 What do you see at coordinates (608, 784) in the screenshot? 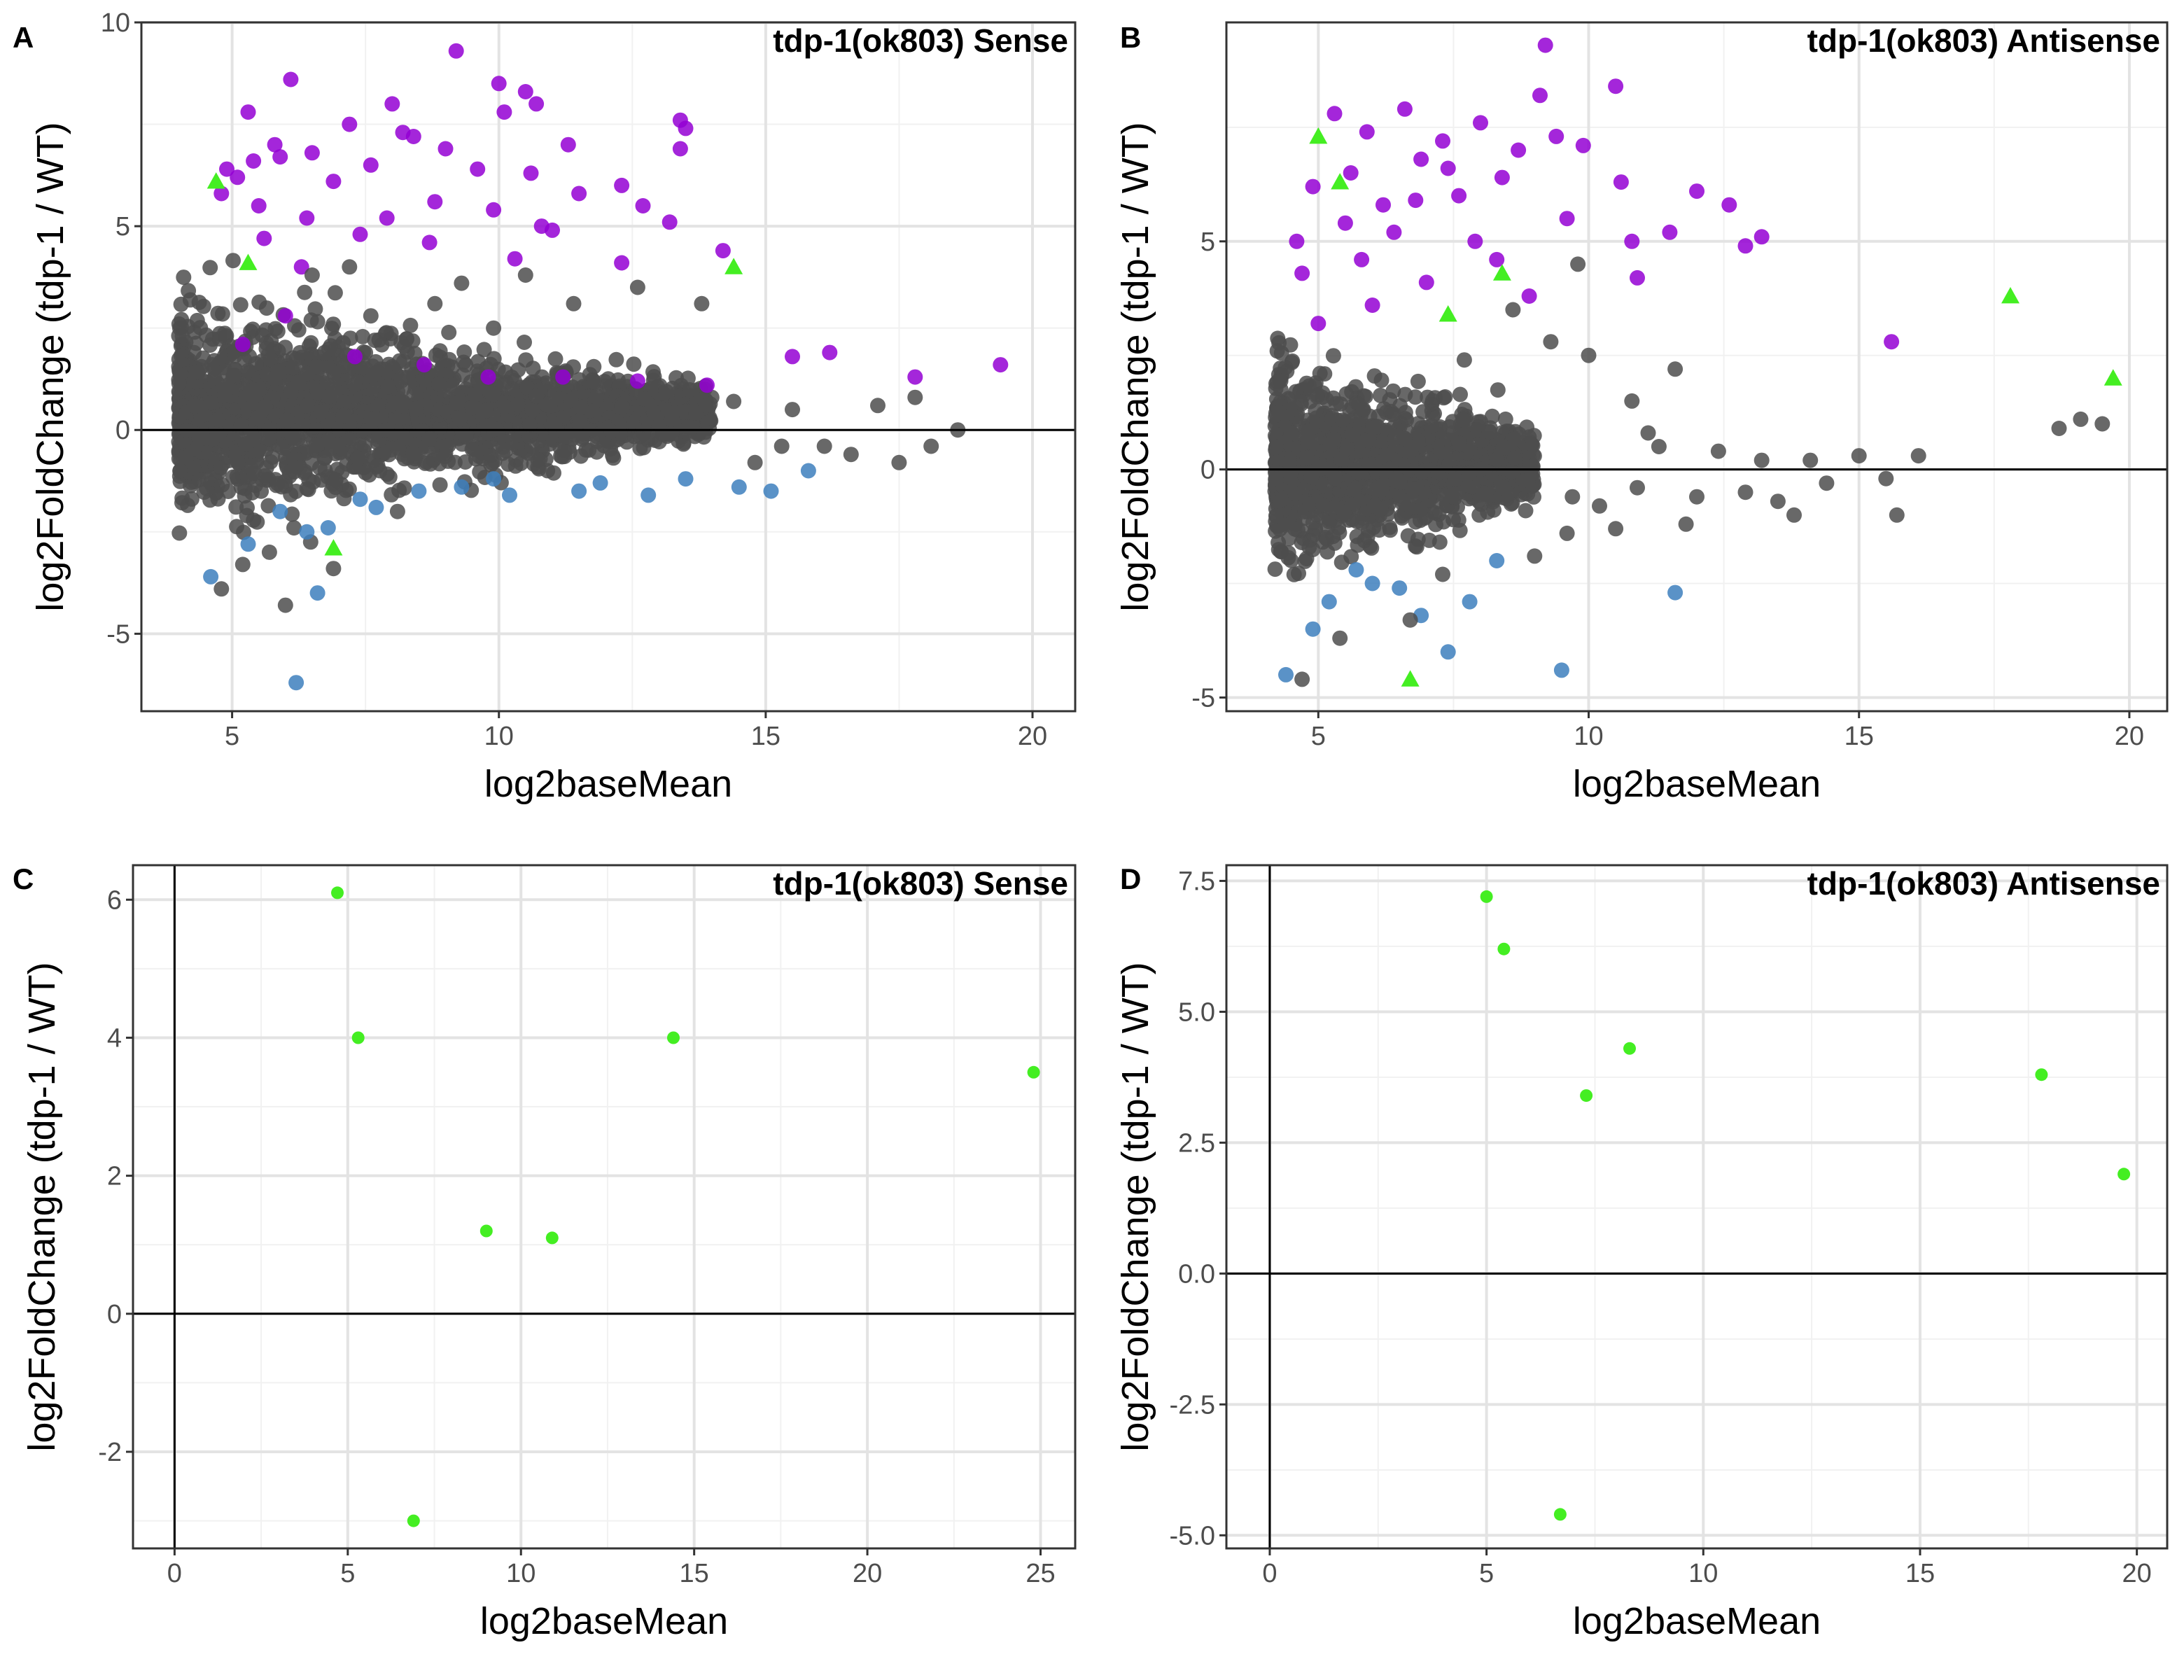
I see `x-axis-title: log2baseMean` at bounding box center [608, 784].